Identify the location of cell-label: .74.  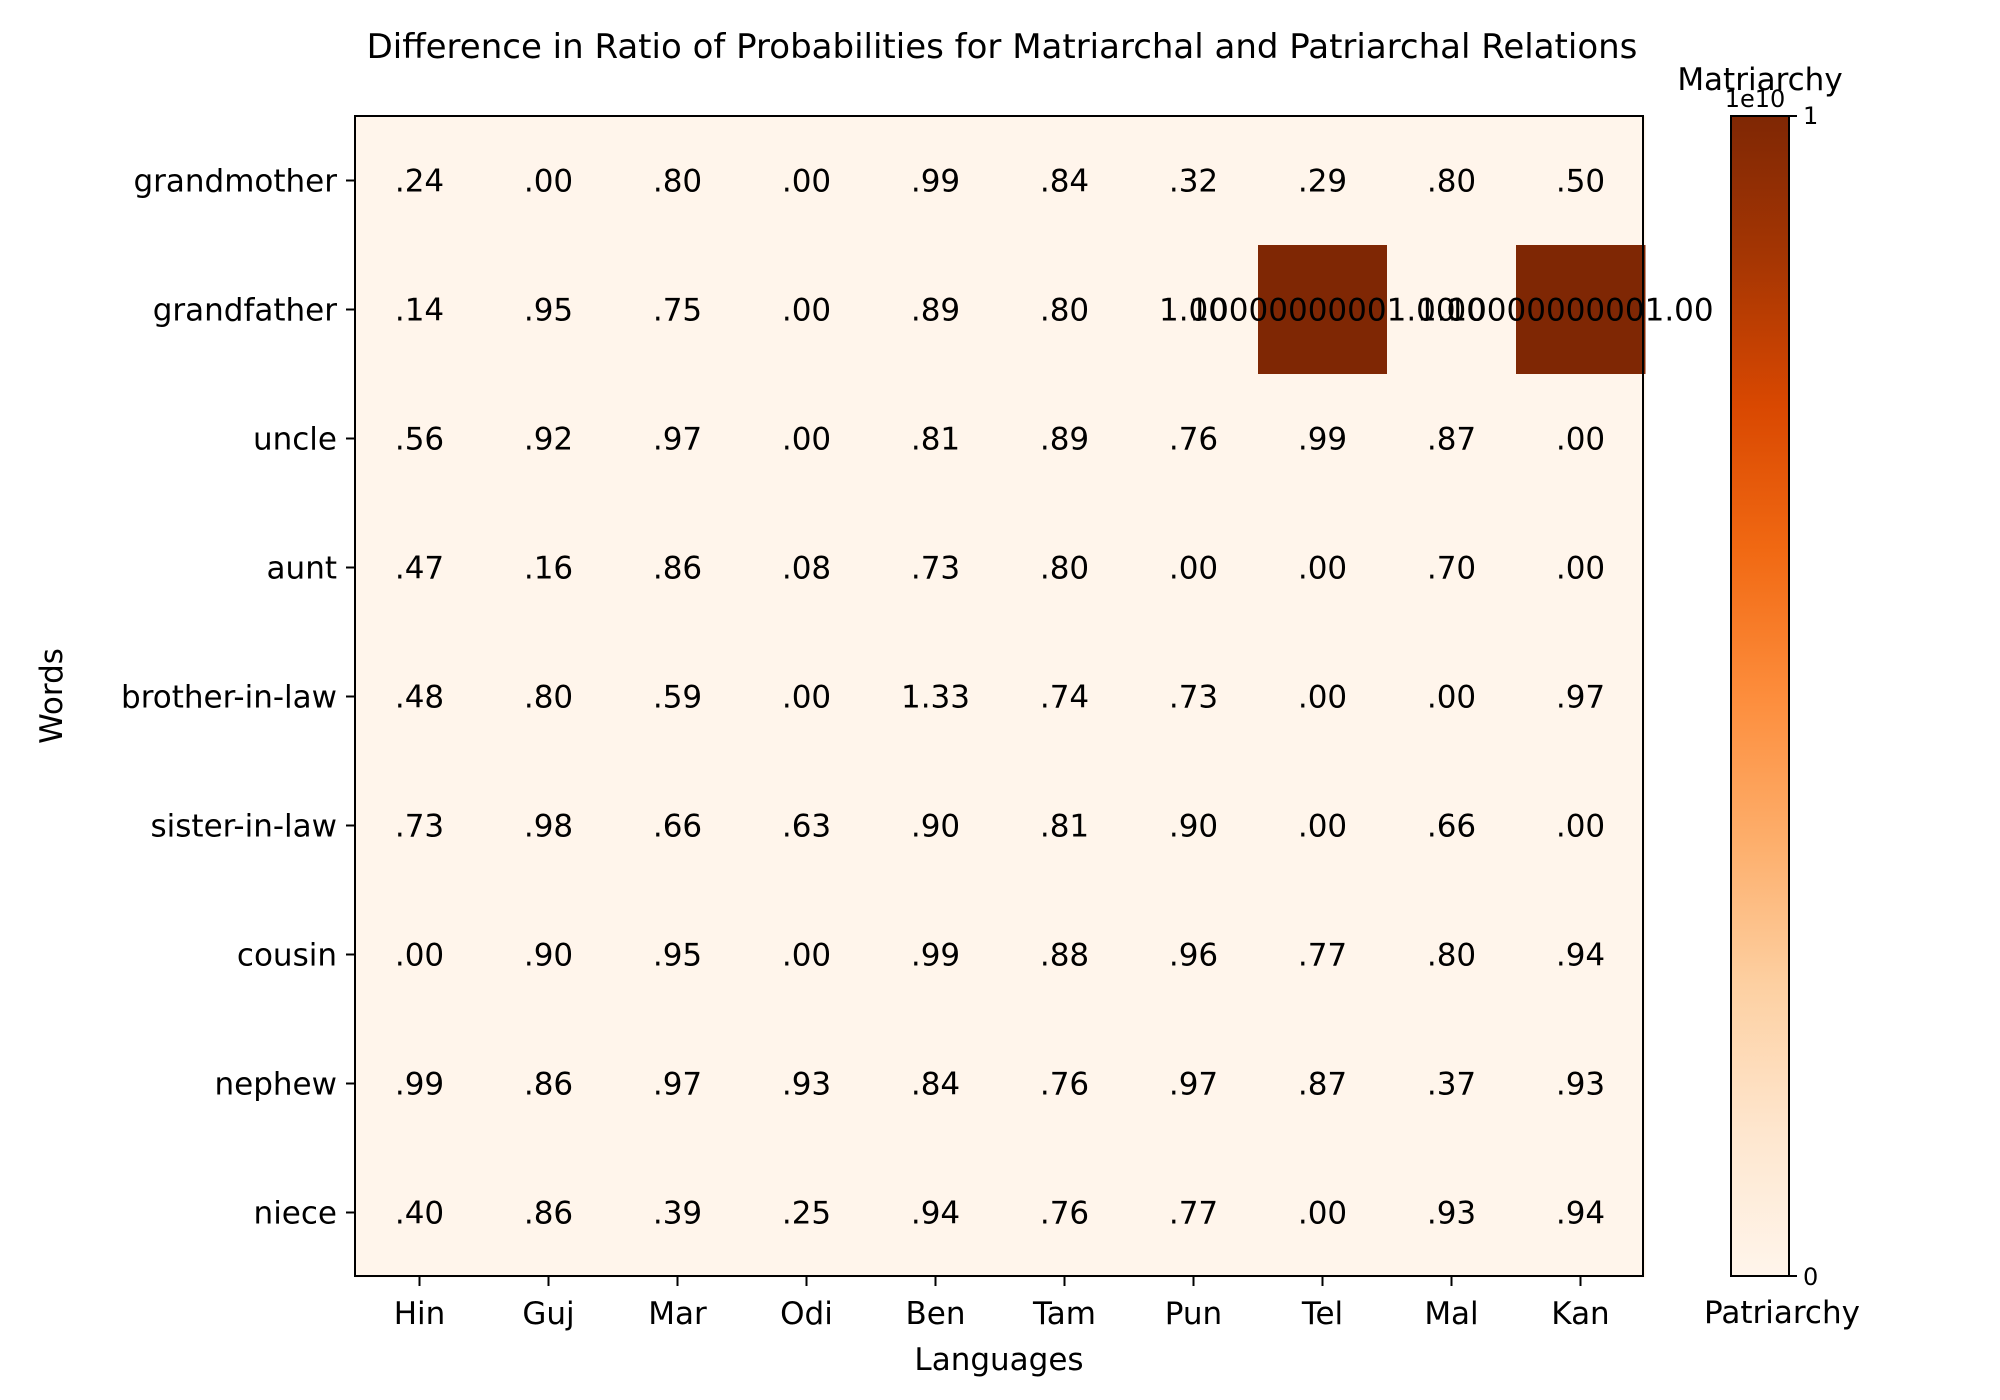
(1064, 698).